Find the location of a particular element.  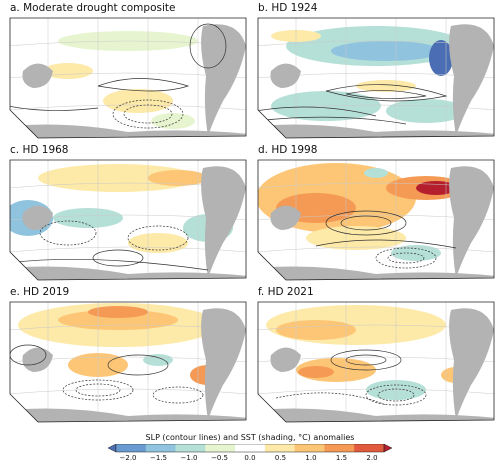

map-c is located at coordinates (128, 220).